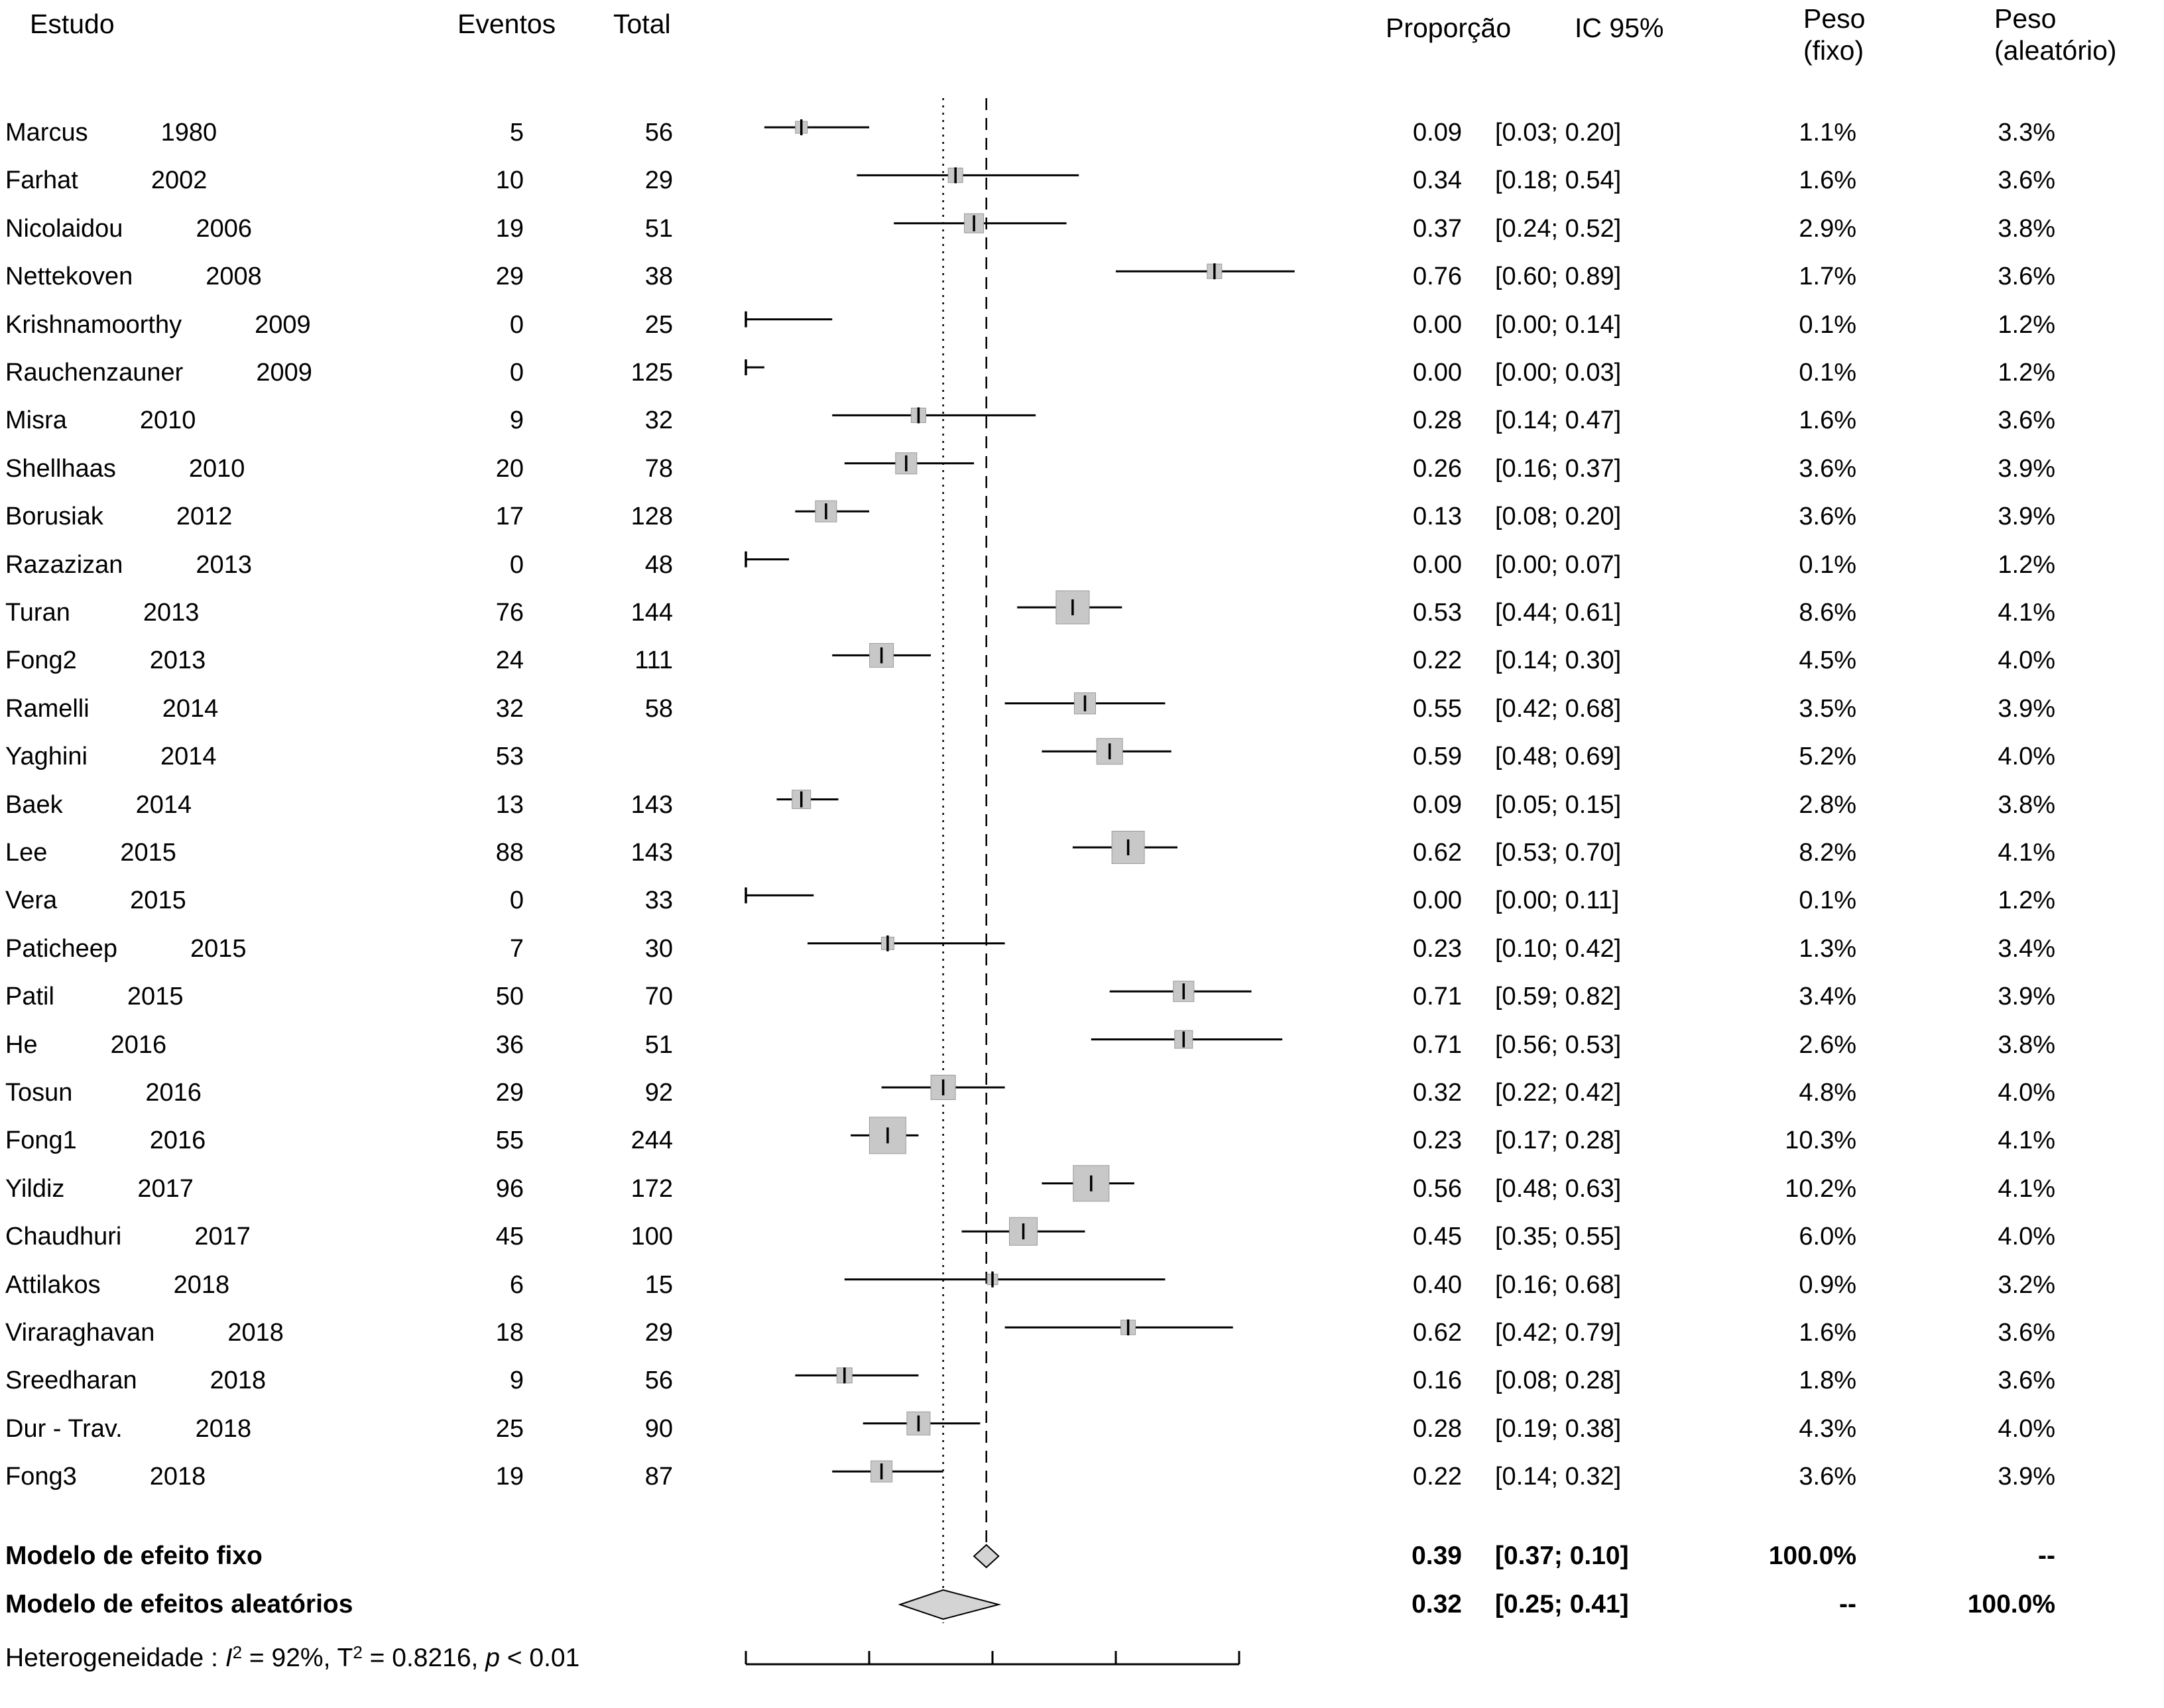 This screenshot has height=1708, width=2164. Describe the element at coordinates (658, 564) in the screenshot. I see `study-total: 48` at that location.